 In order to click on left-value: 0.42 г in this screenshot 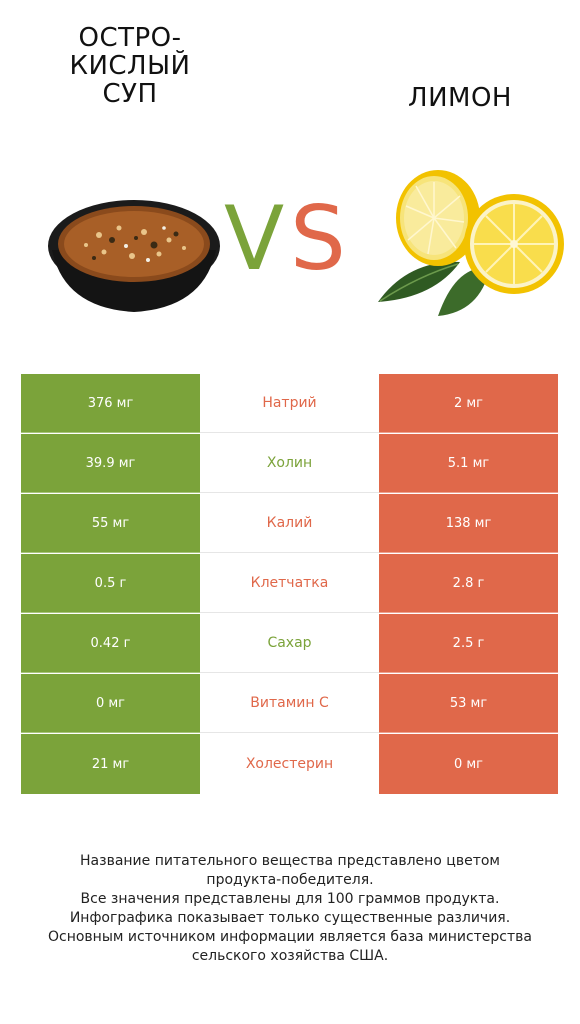, I will do `click(110, 643)`.